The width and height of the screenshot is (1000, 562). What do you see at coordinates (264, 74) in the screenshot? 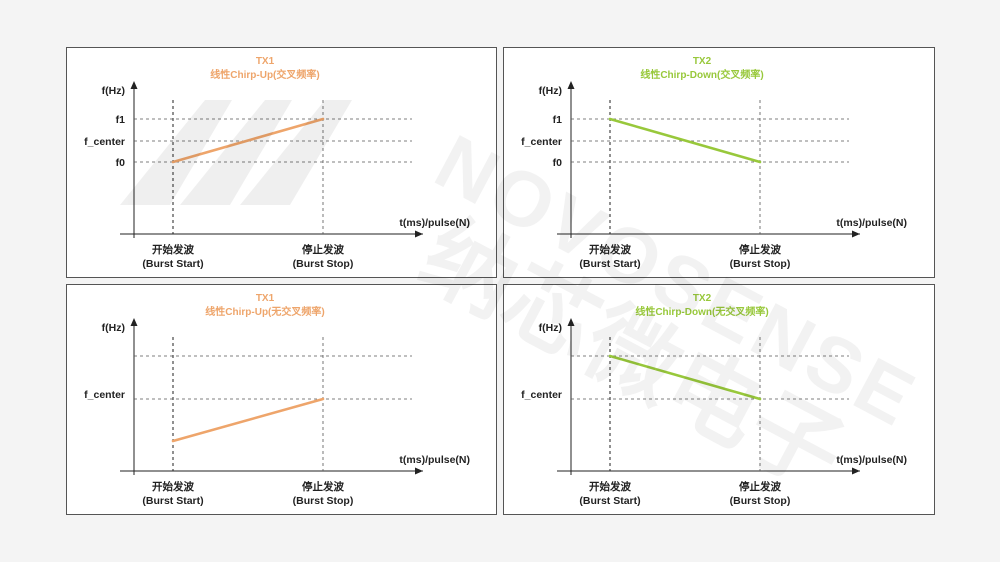
I see `panel-title: 线性Chirp-Up(交叉频率)` at bounding box center [264, 74].